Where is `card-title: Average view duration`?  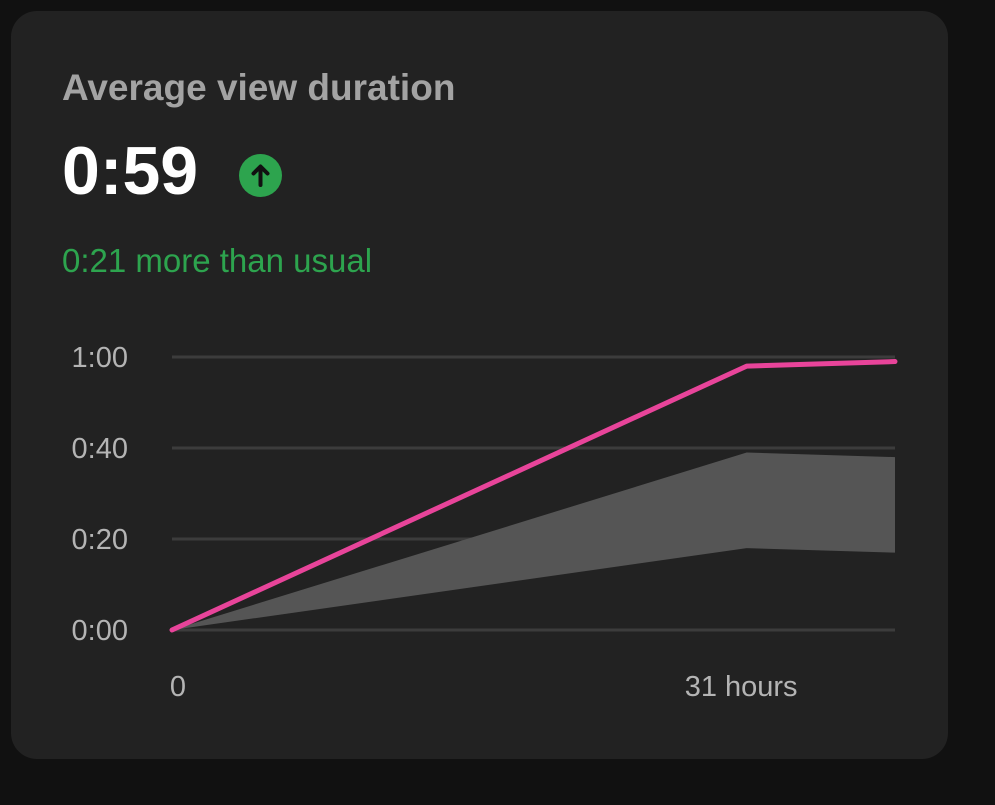 card-title: Average view duration is located at coordinates (259, 87).